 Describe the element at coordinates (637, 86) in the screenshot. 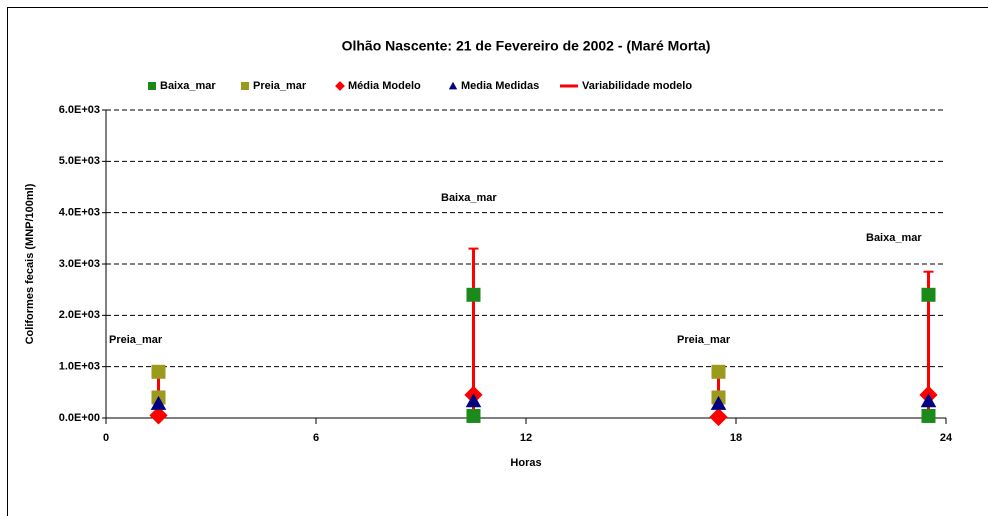

I see `legend-label: Variabilidade modelo` at that location.